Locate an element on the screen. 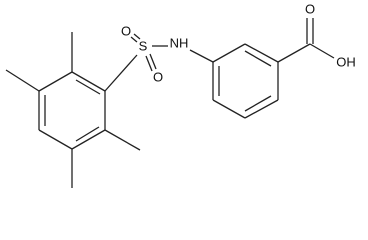 The image size is (368, 240). atom-label: OH is located at coordinates (346, 61).